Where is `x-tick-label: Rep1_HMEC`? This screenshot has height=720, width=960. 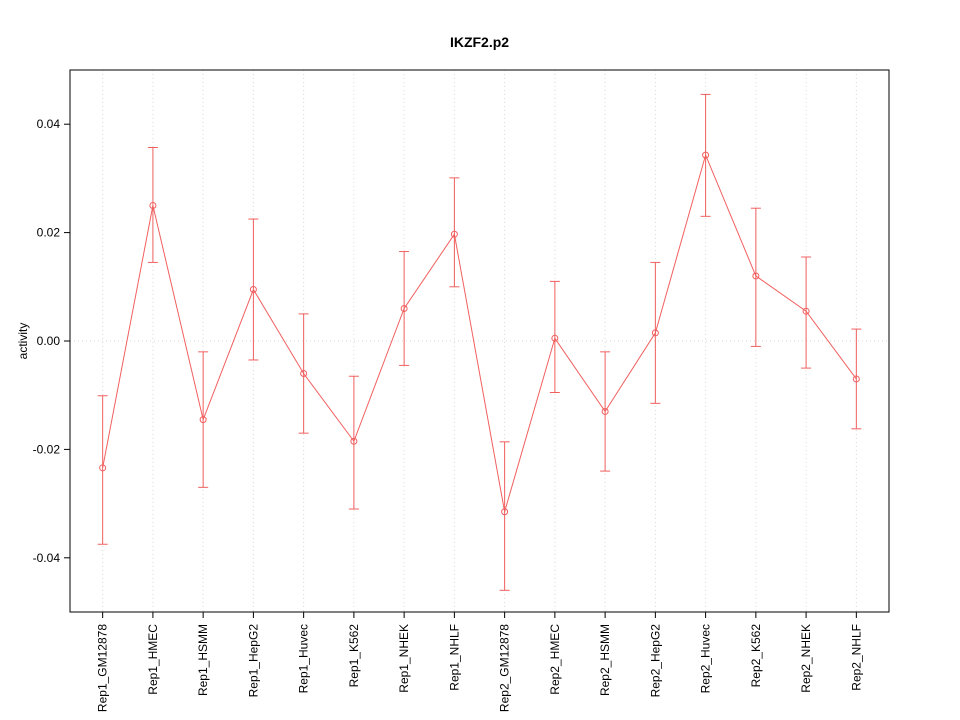
x-tick-label: Rep1_HMEC is located at coordinates (153, 659).